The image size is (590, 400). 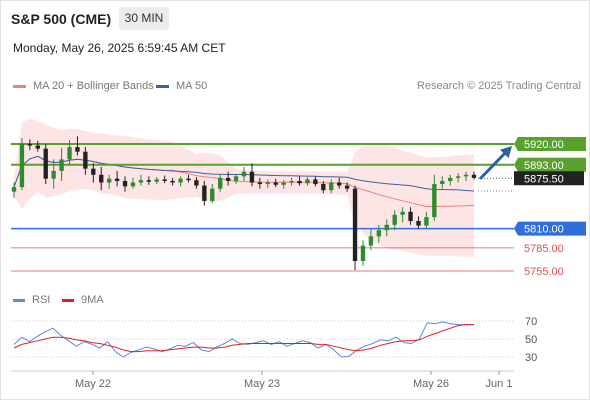 I want to click on research-credit: Research © 2025 Trading Central, so click(x=498, y=86).